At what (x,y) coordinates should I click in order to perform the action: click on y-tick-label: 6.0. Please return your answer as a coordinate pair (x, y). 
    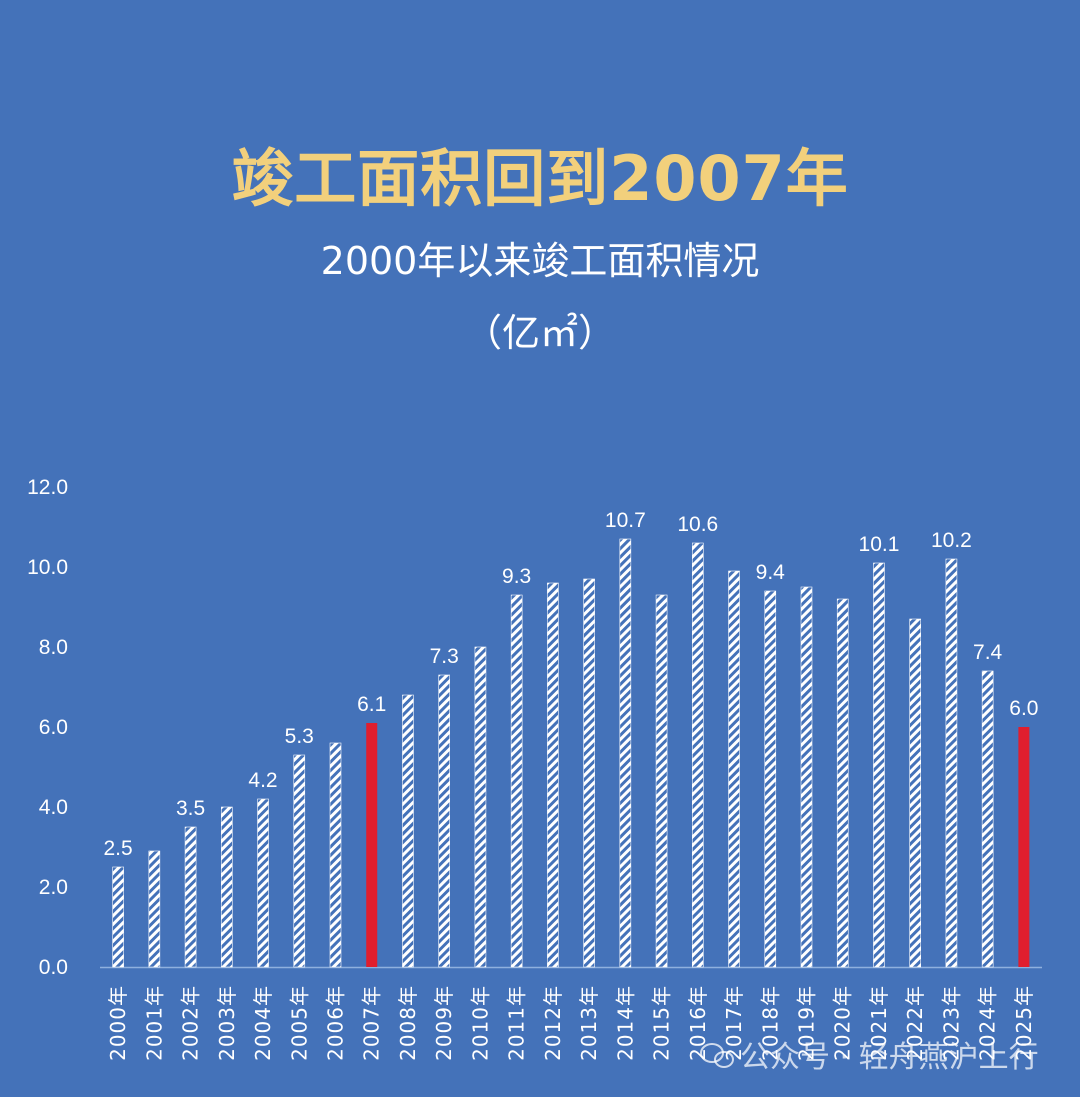
    Looking at the image, I should click on (53, 727).